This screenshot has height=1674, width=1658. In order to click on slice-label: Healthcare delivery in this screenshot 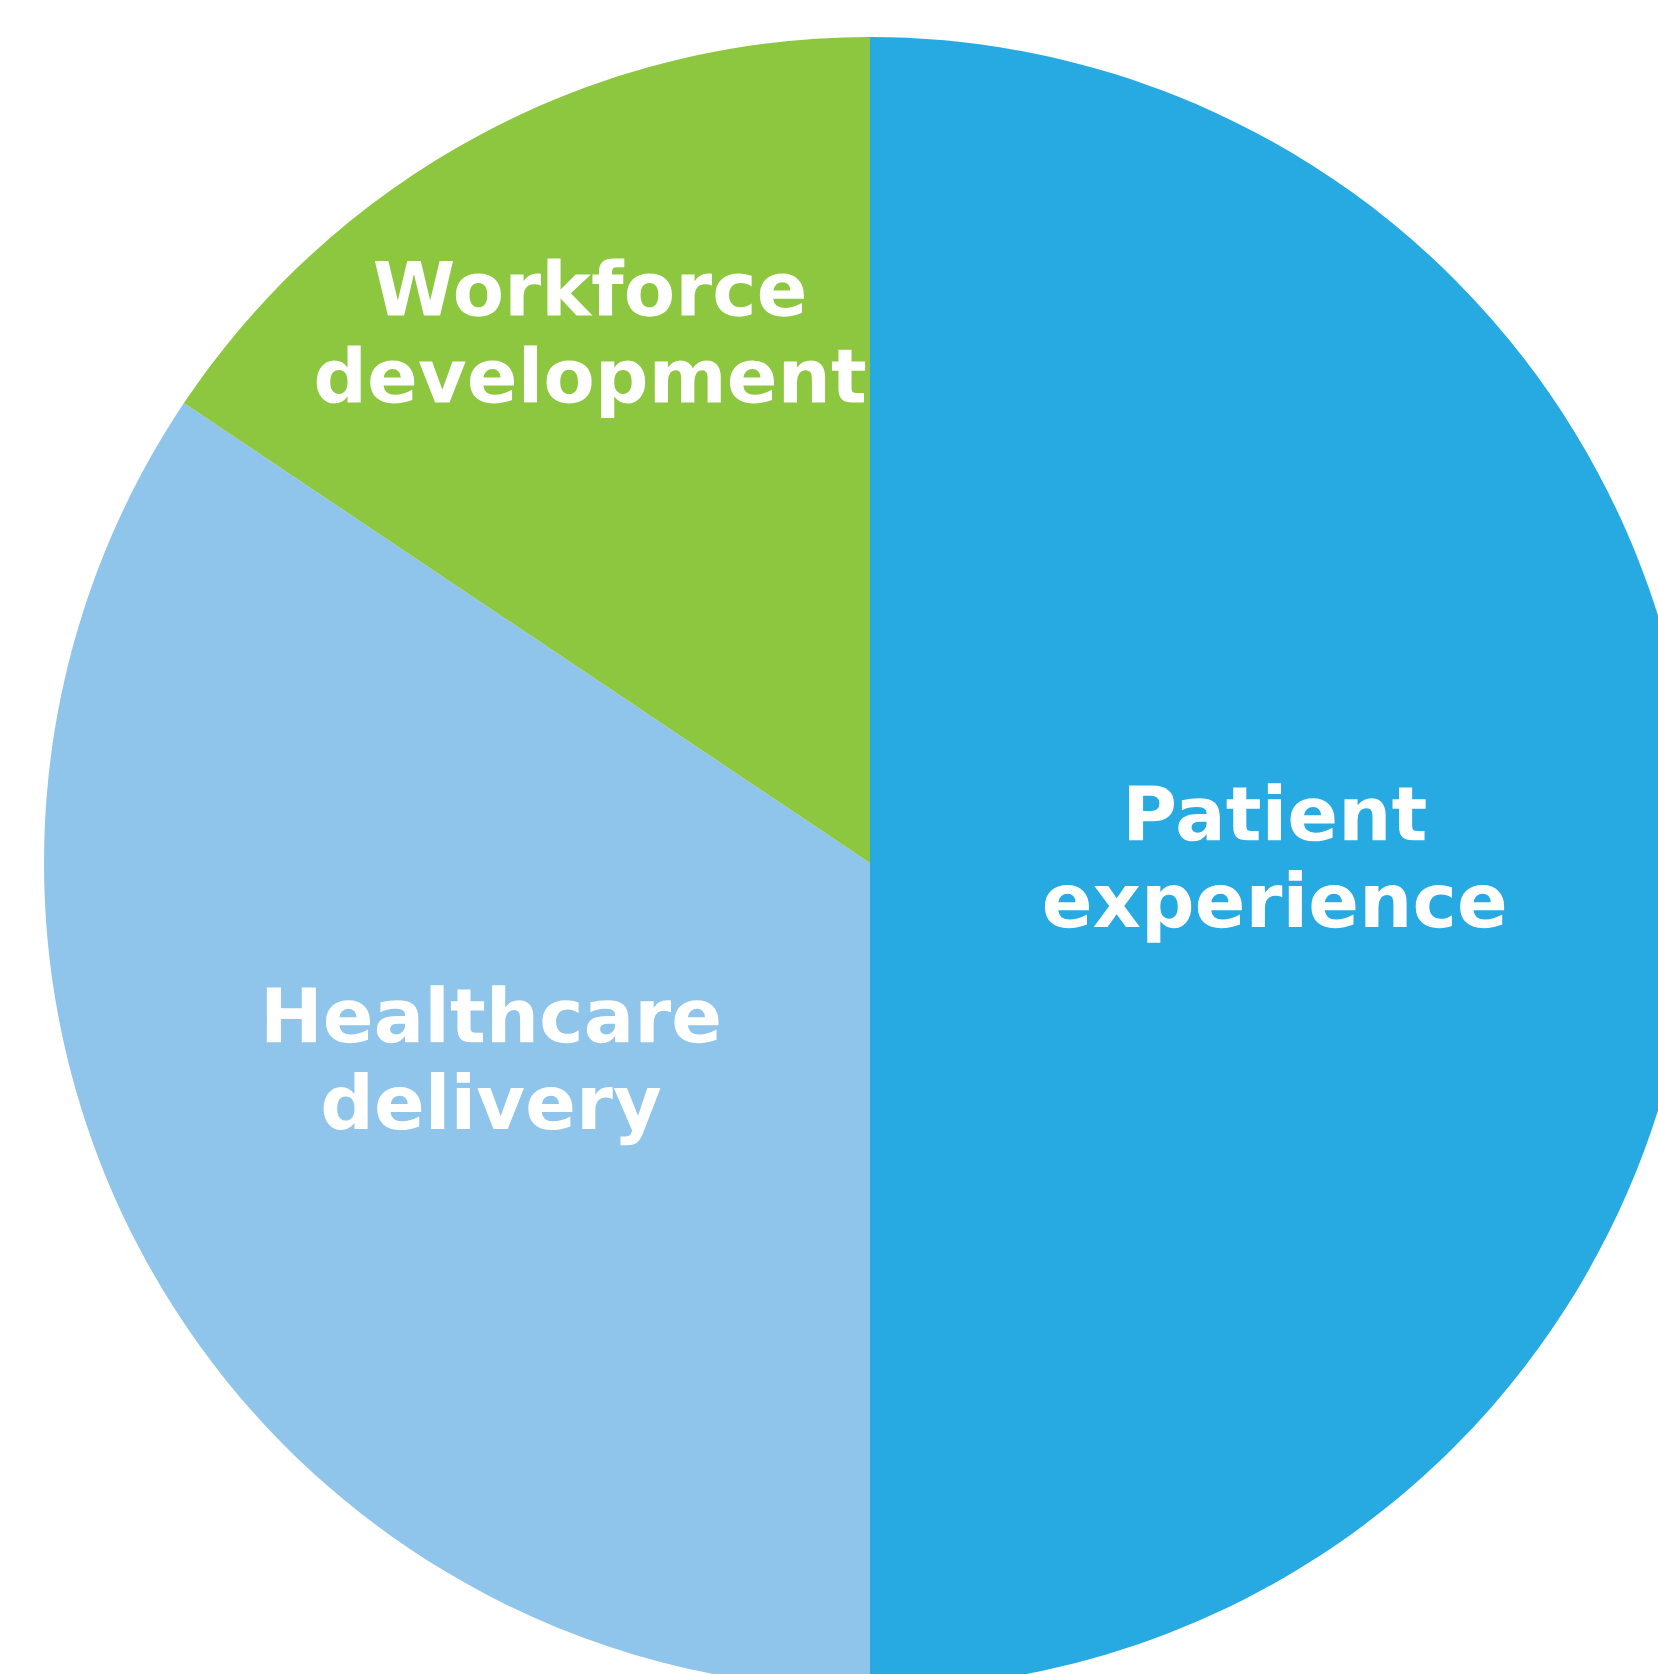, I will do `click(492, 1065)`.